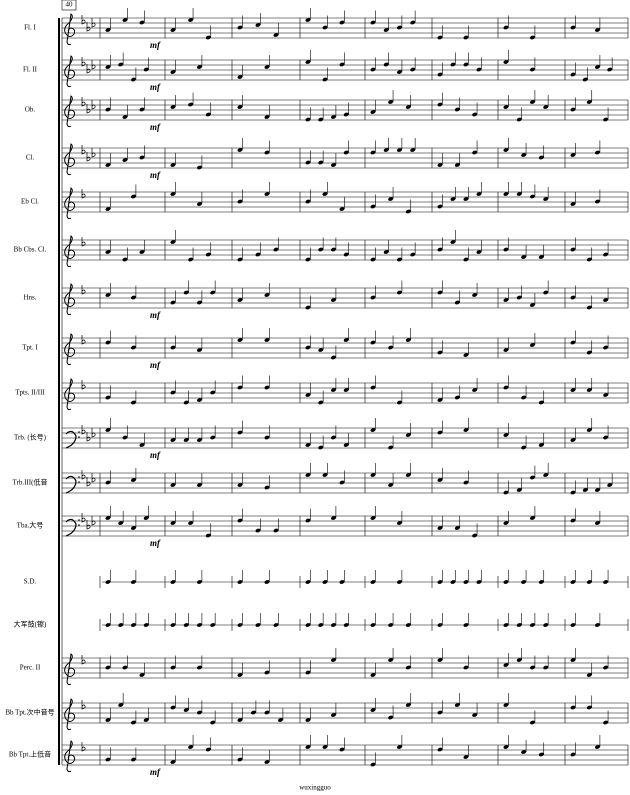  Describe the element at coordinates (29, 298) in the screenshot. I see `staff-name: Hns.` at that location.